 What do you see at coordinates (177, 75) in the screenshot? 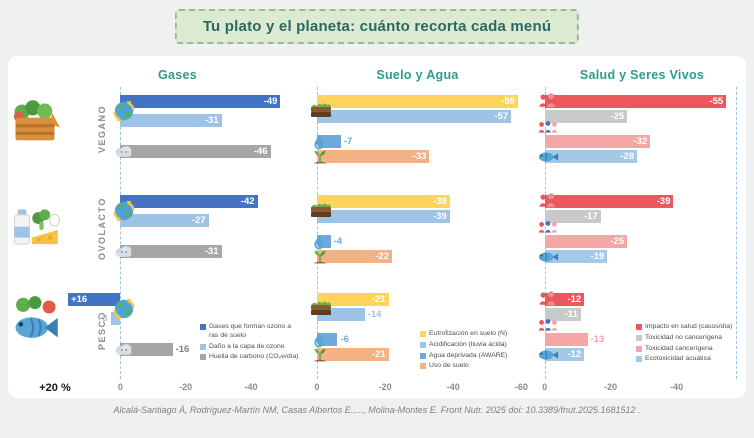
I see `panel-title-gases: Gases` at bounding box center [177, 75].